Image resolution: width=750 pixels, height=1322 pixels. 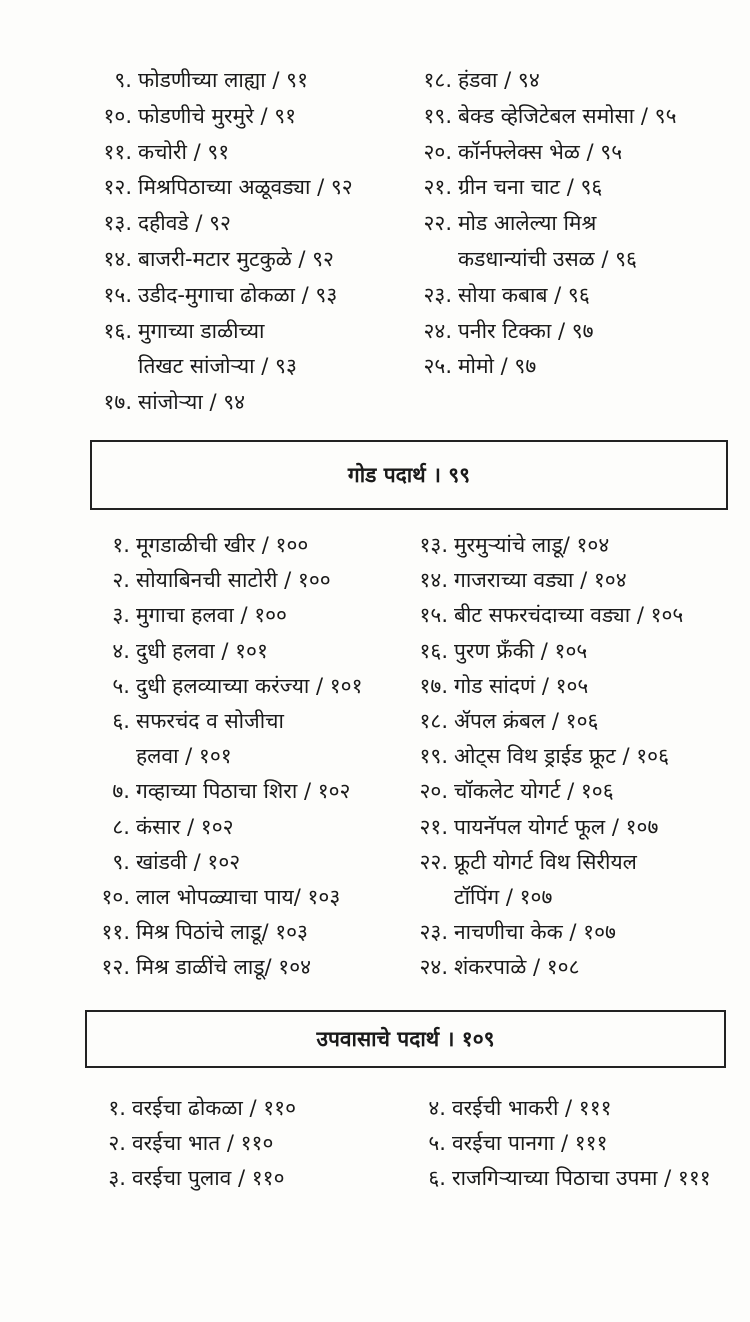 What do you see at coordinates (121, 791) in the screenshot?
I see `item-number: ७.` at bounding box center [121, 791].